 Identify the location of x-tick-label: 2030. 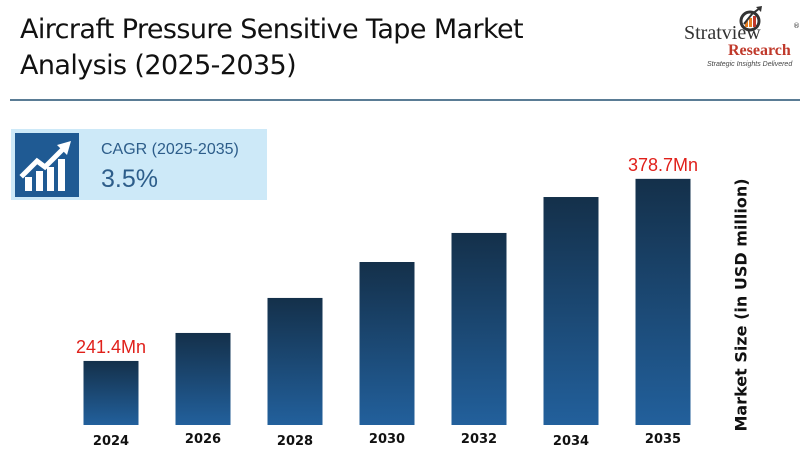
(387, 439).